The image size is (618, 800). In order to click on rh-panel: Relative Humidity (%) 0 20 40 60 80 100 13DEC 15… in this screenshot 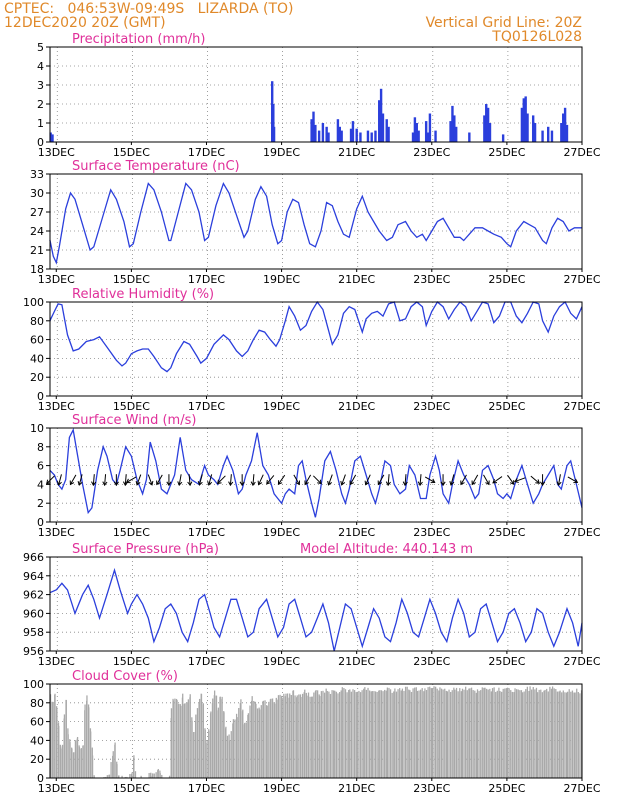, I will do `click(312, 350)`.